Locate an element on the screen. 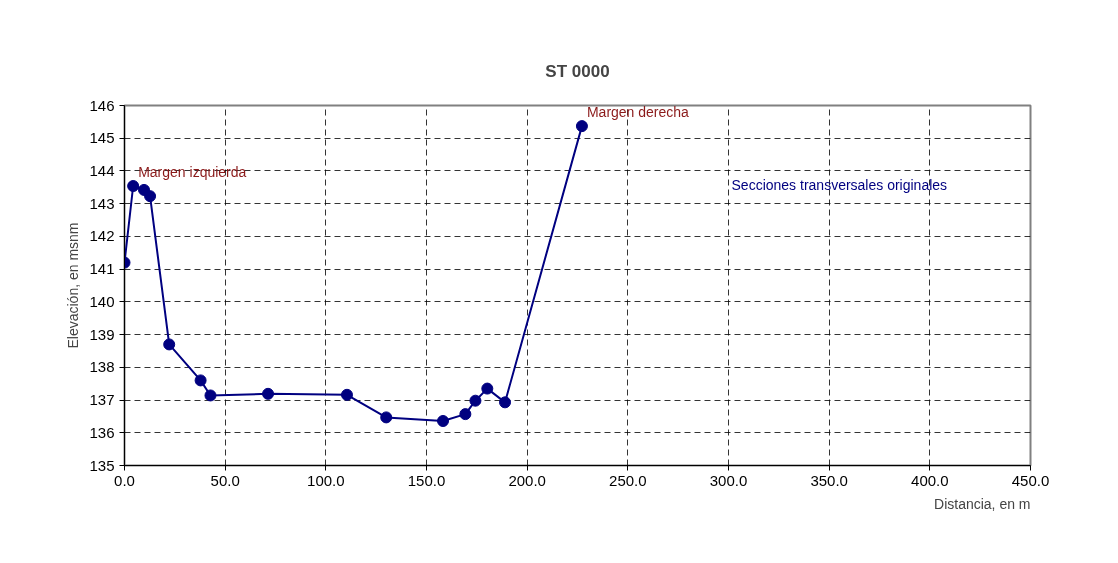 This screenshot has height=563, width=1118. x-tick-label: 150.0 is located at coordinates (426, 480).